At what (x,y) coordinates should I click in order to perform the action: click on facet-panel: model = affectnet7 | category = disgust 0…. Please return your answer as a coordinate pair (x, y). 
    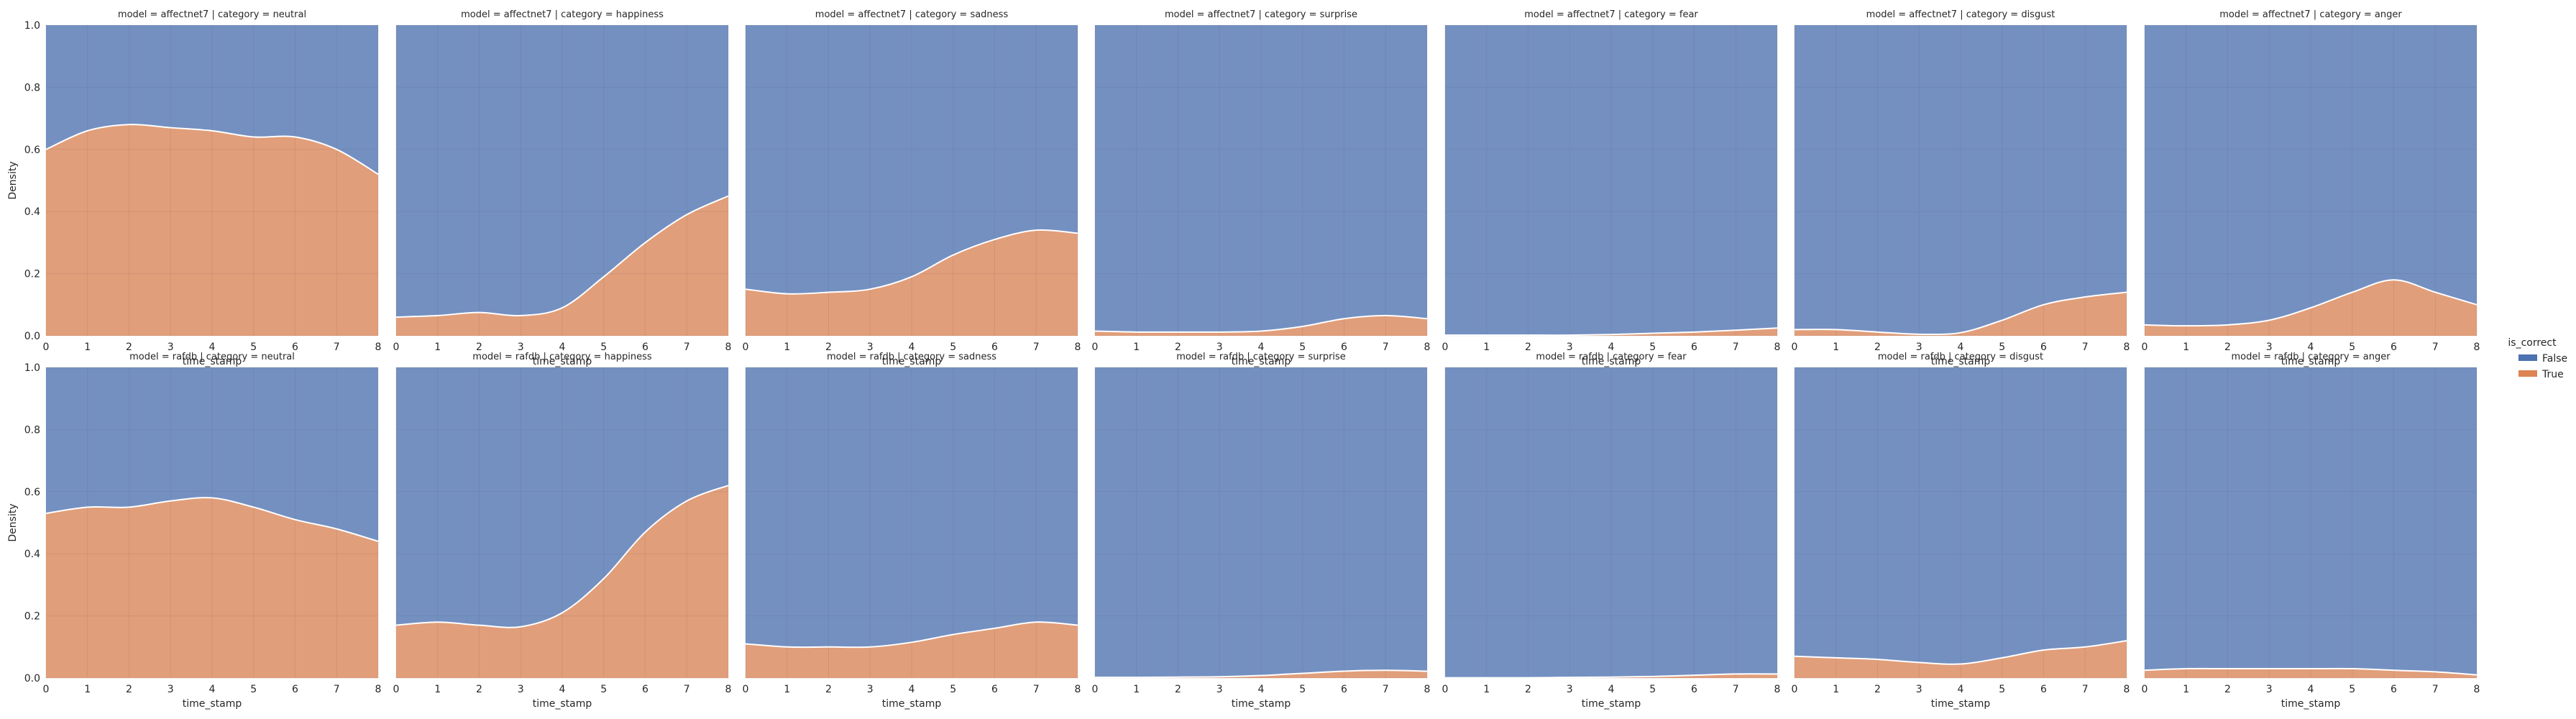
    Looking at the image, I should click on (1961, 188).